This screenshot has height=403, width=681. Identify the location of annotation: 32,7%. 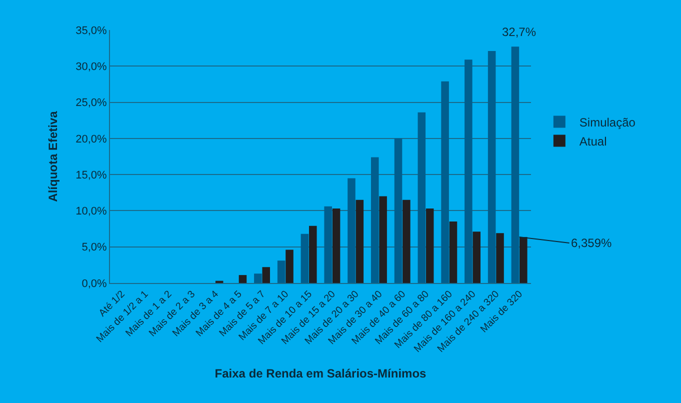
(519, 32).